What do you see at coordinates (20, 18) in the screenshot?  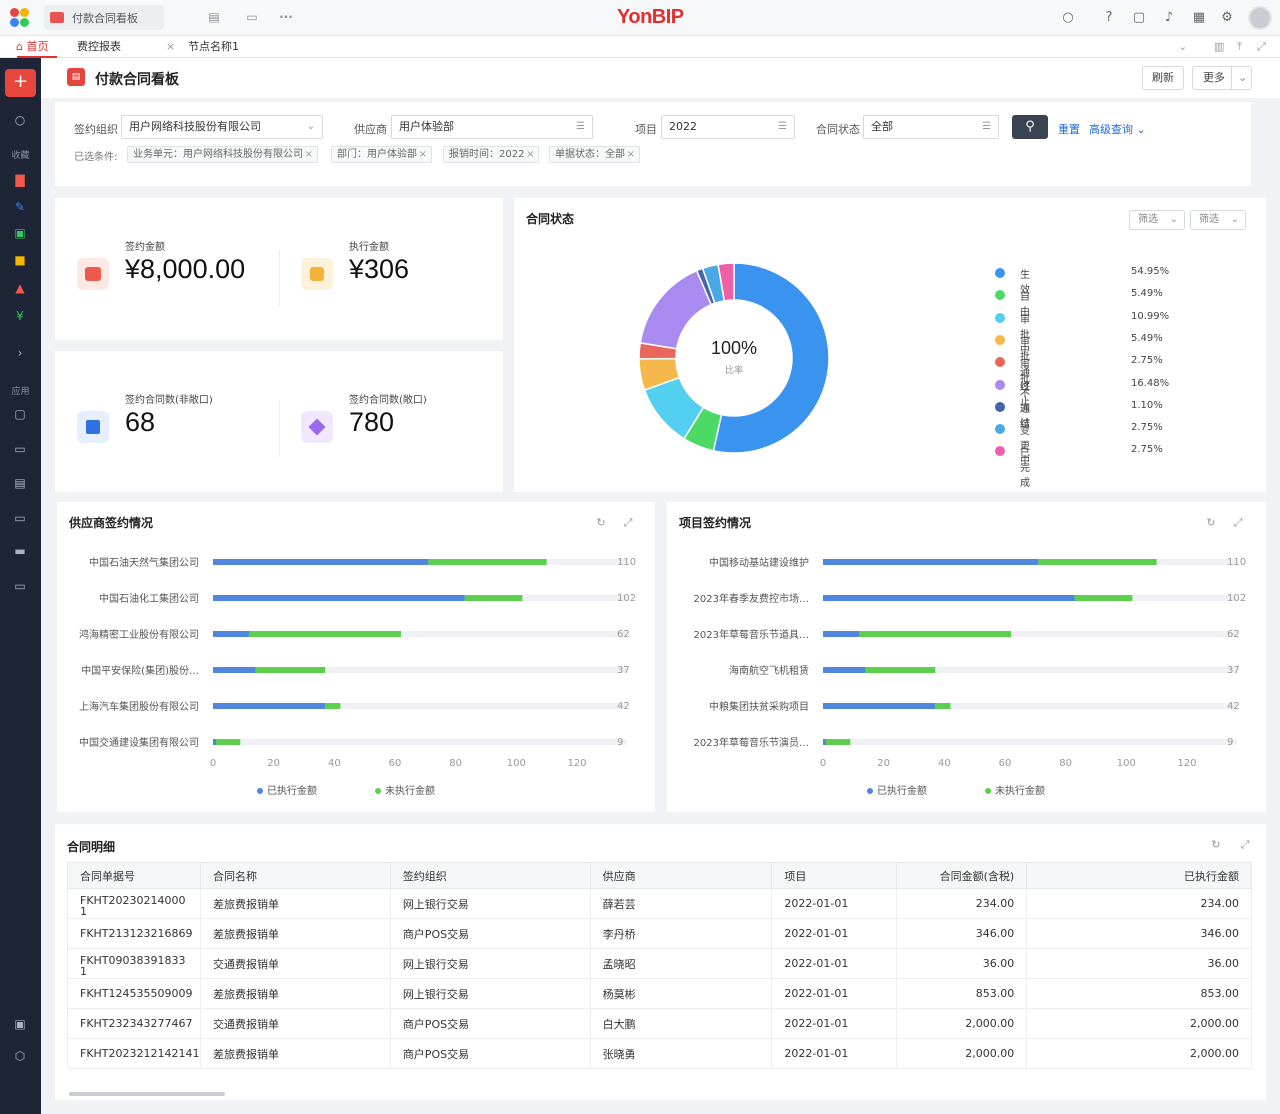 I see `app-launcher-icon` at bounding box center [20, 18].